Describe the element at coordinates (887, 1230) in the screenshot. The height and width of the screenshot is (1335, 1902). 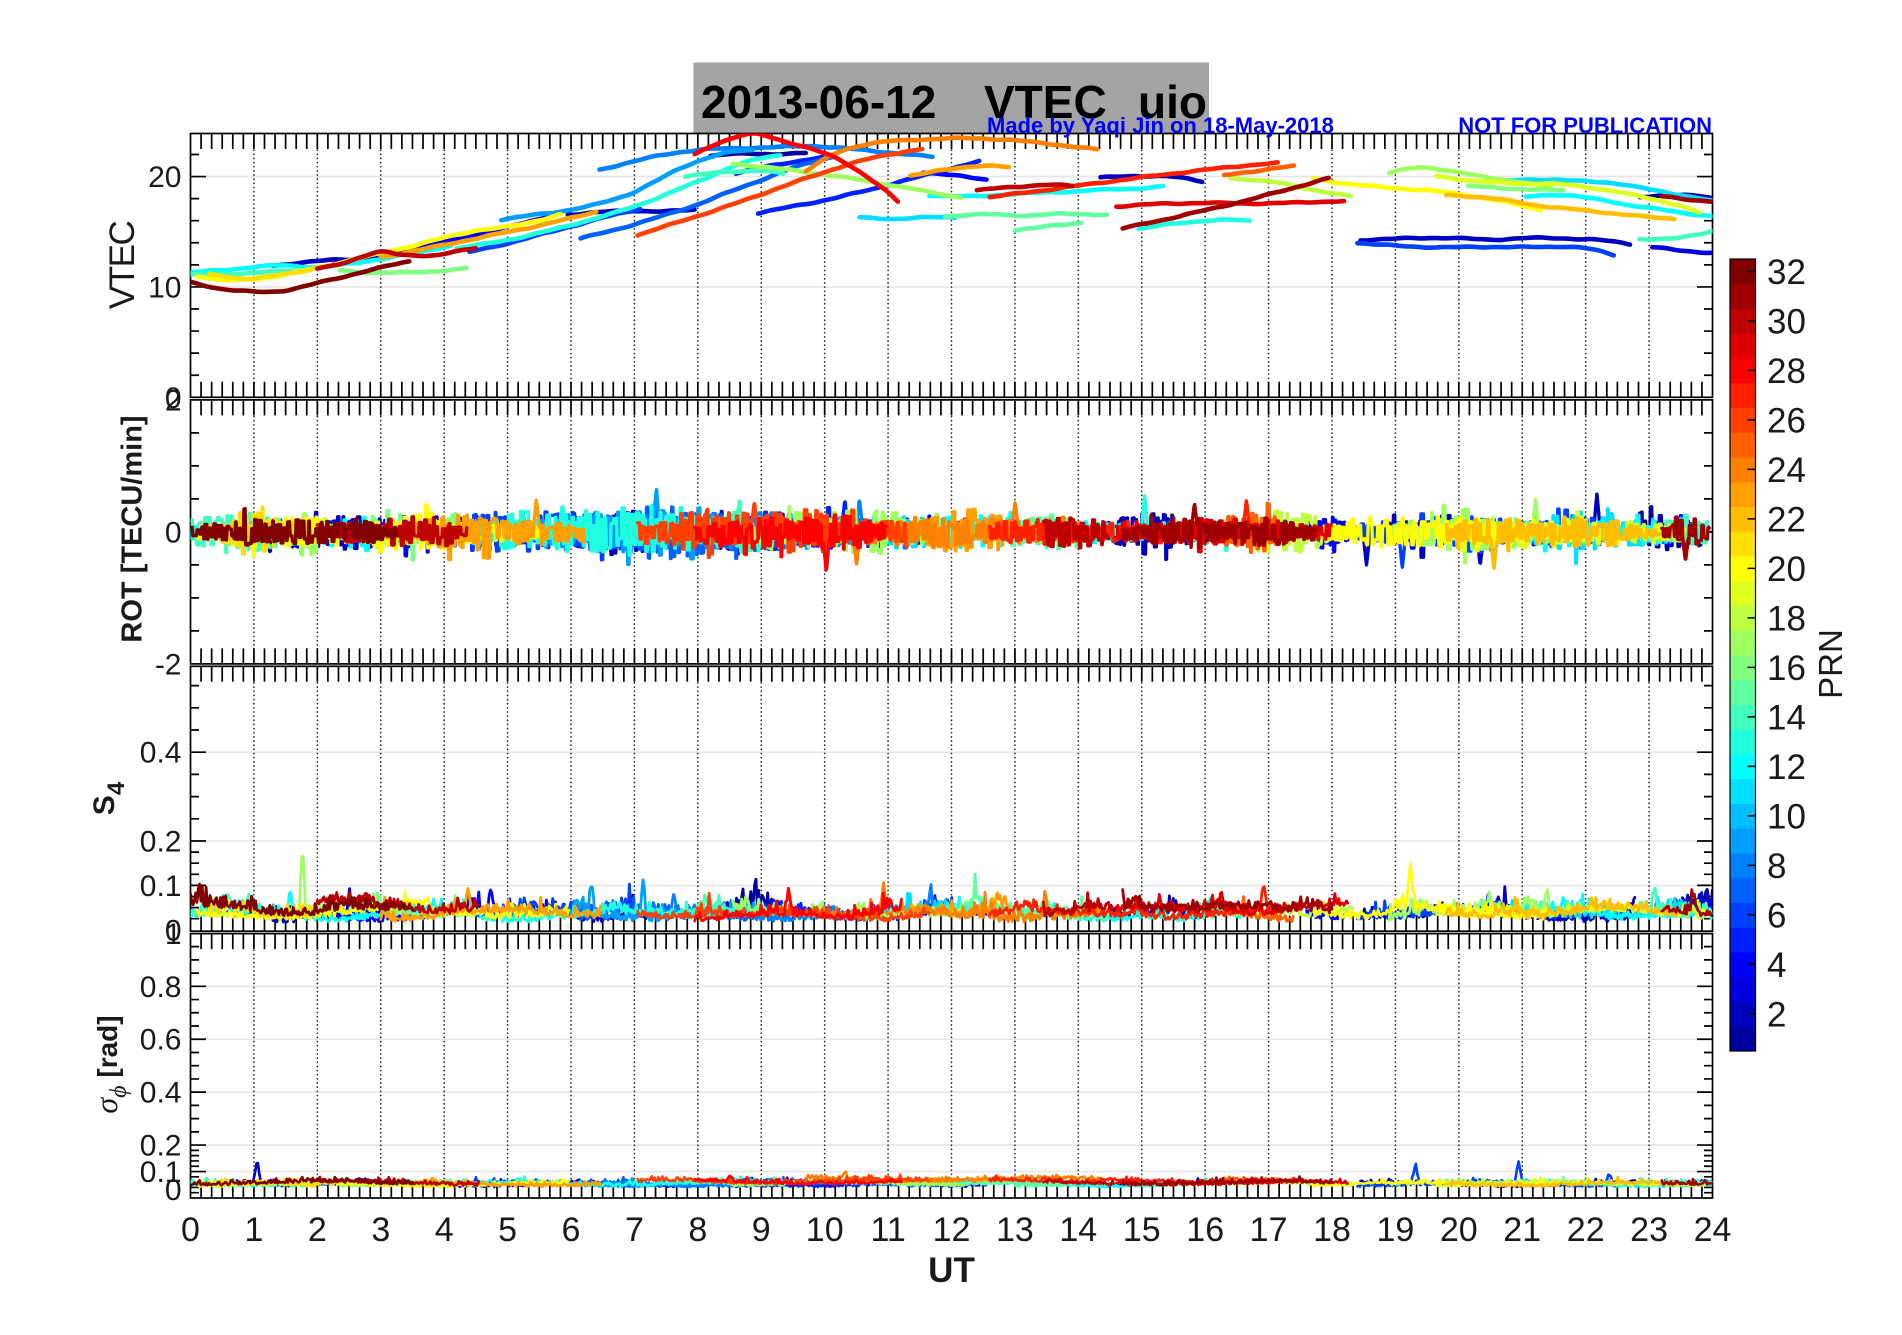
I see `svg-text: 11` at that location.